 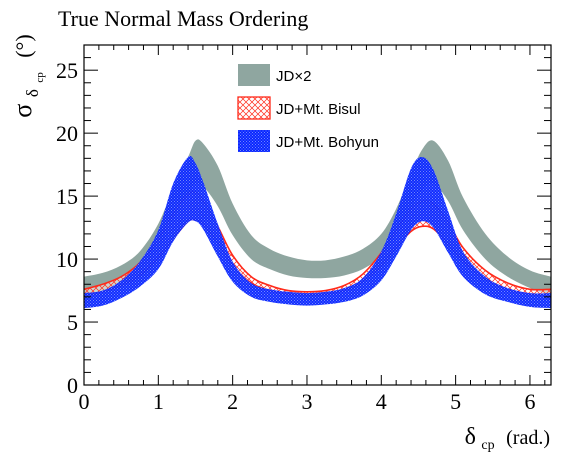 What do you see at coordinates (318, 109) in the screenshot?
I see `legend-label-1: JD+Mt. Bisul` at bounding box center [318, 109].